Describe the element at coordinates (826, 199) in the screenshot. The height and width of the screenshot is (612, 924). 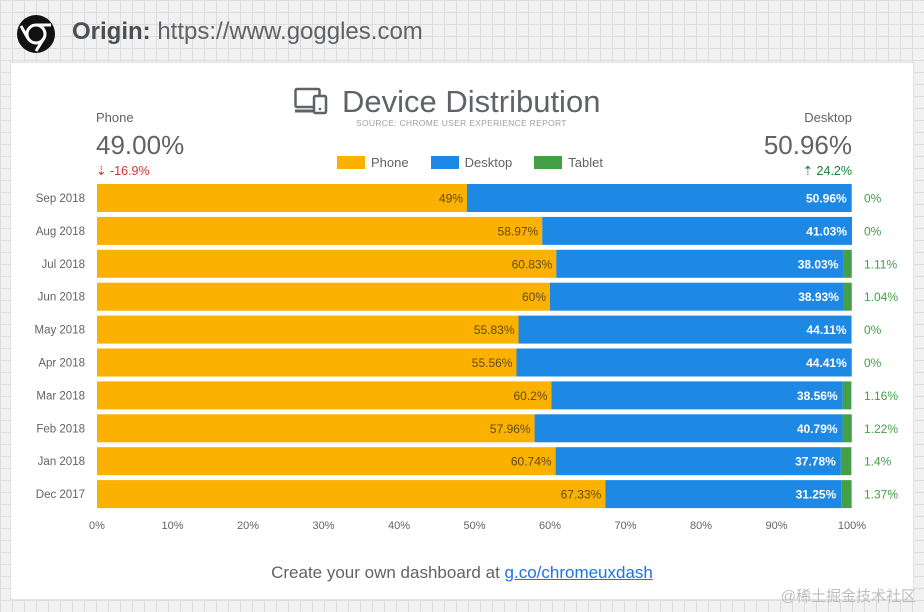
I see `desktop-value-label: 50.96%` at that location.